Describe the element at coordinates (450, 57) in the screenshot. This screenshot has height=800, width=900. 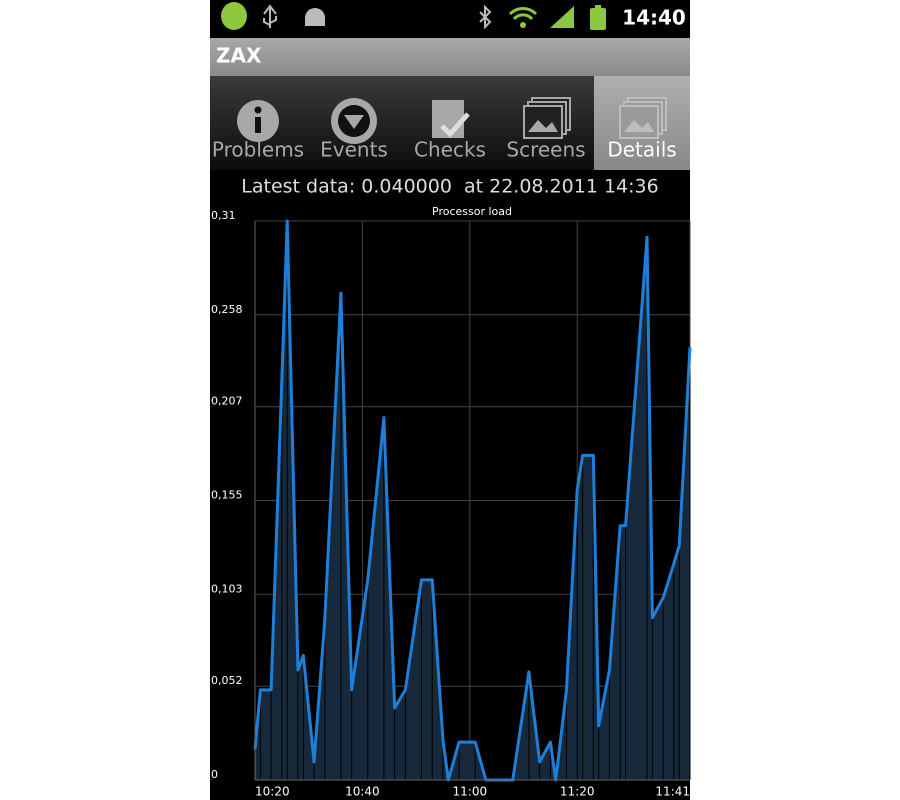
I see `app-bar` at that location.